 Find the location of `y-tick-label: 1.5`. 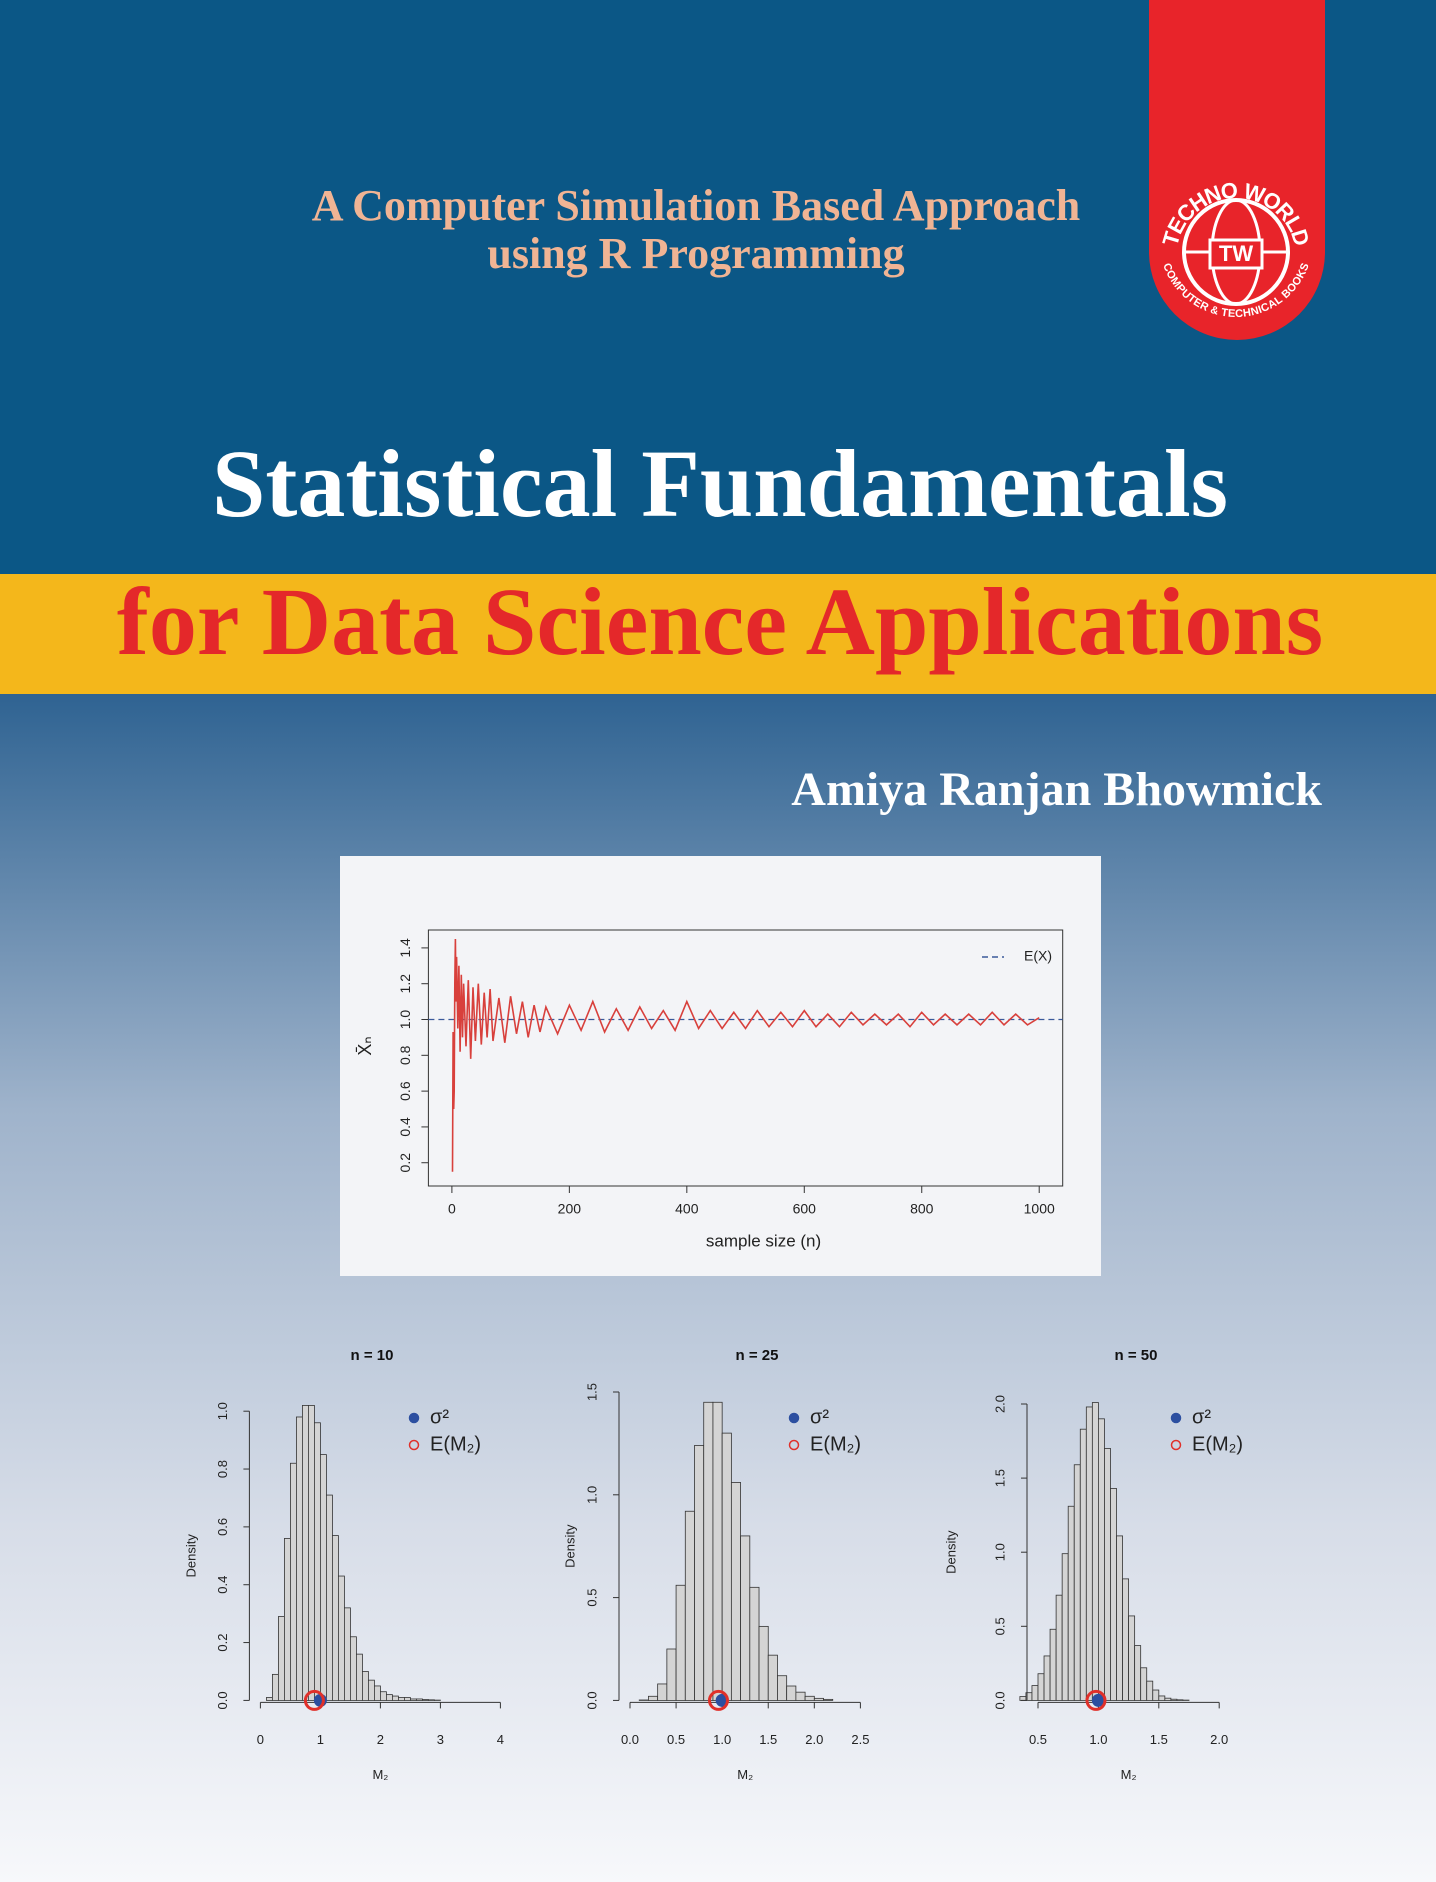

y-tick-label: 1.5 is located at coordinates (591, 1392).